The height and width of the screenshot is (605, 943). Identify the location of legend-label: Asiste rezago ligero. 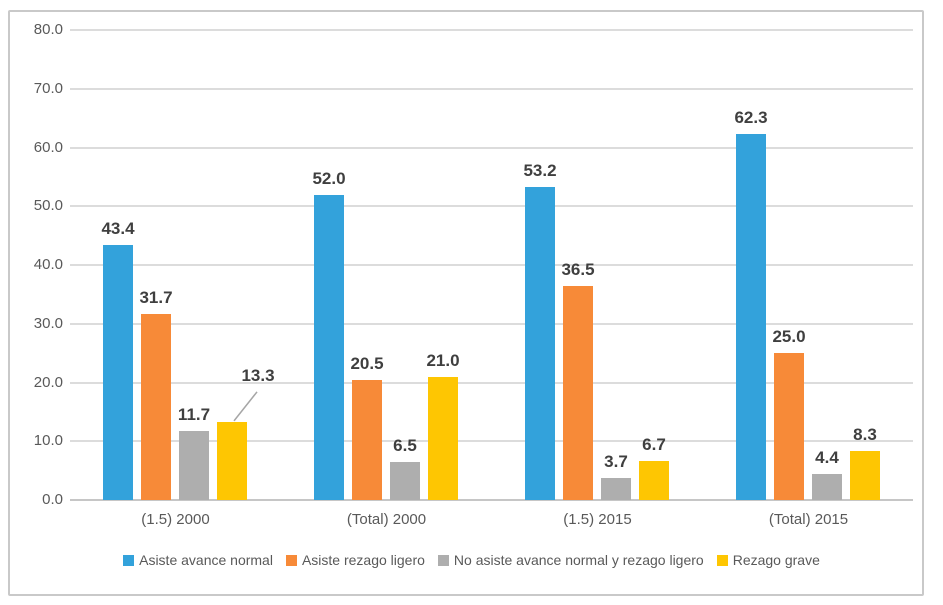
(363, 560).